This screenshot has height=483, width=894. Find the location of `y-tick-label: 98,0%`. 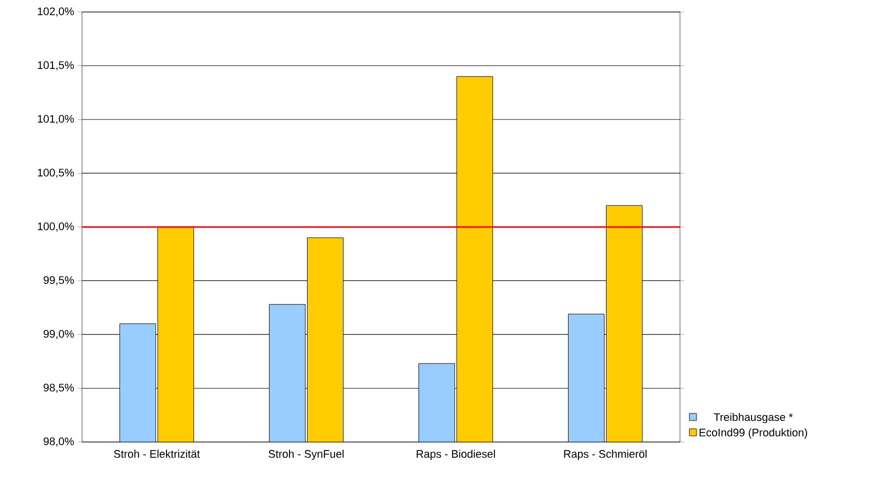

y-tick-label: 98,0% is located at coordinates (59, 442).